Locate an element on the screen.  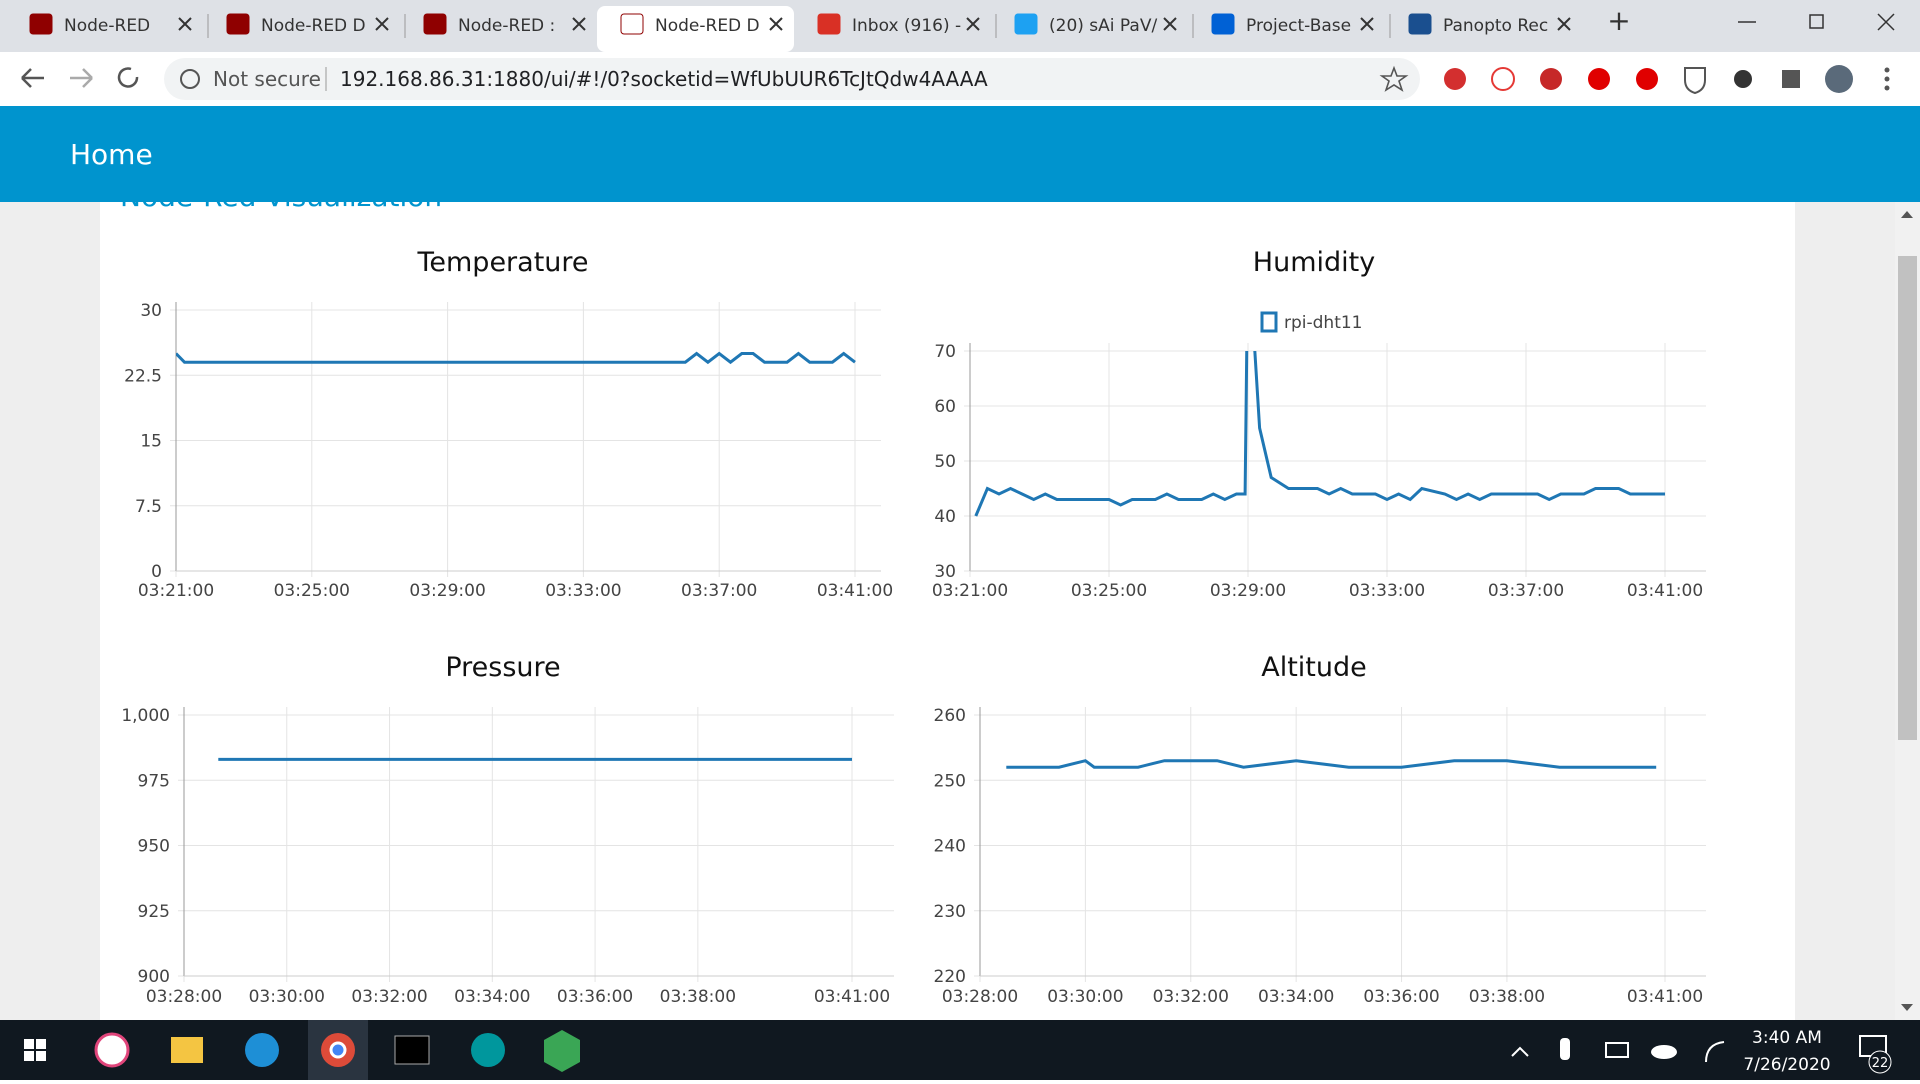
tab-title: Node-RED : is located at coordinates (506, 26).